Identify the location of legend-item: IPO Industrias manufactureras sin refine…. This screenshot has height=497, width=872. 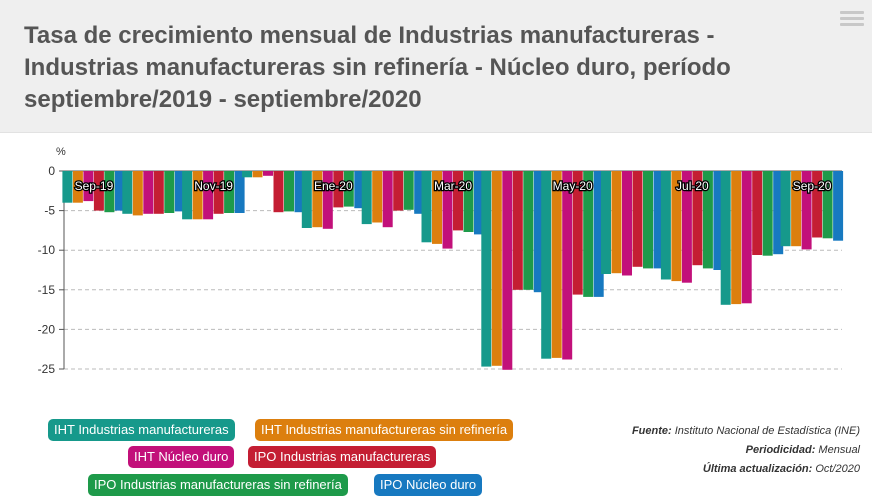
(218, 485).